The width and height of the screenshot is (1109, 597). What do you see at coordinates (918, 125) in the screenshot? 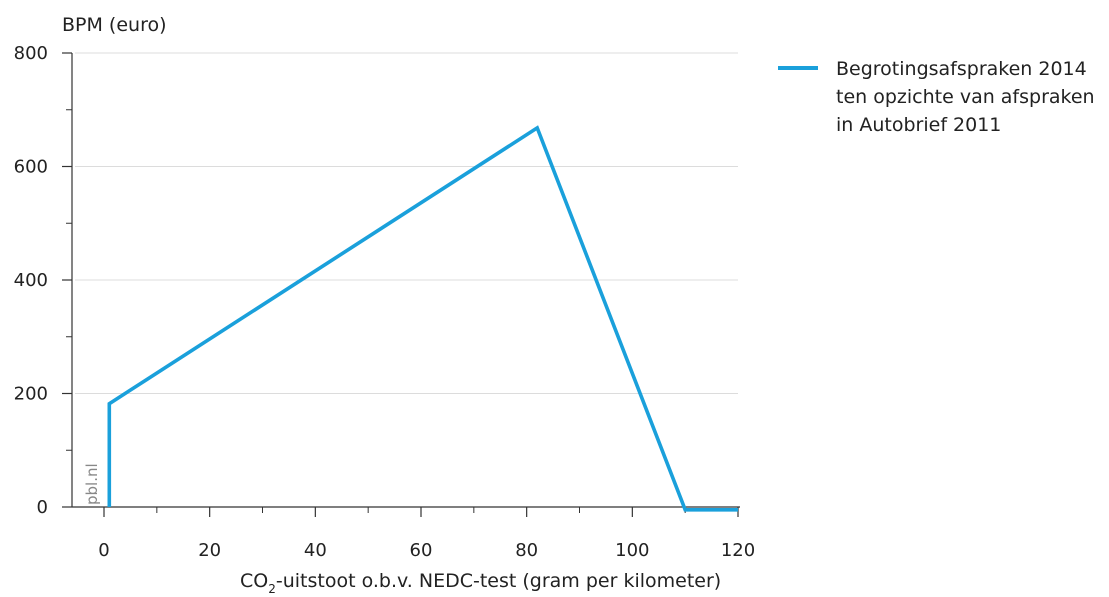
I see `legend-label-line-2: in Autobrief 2011` at bounding box center [918, 125].